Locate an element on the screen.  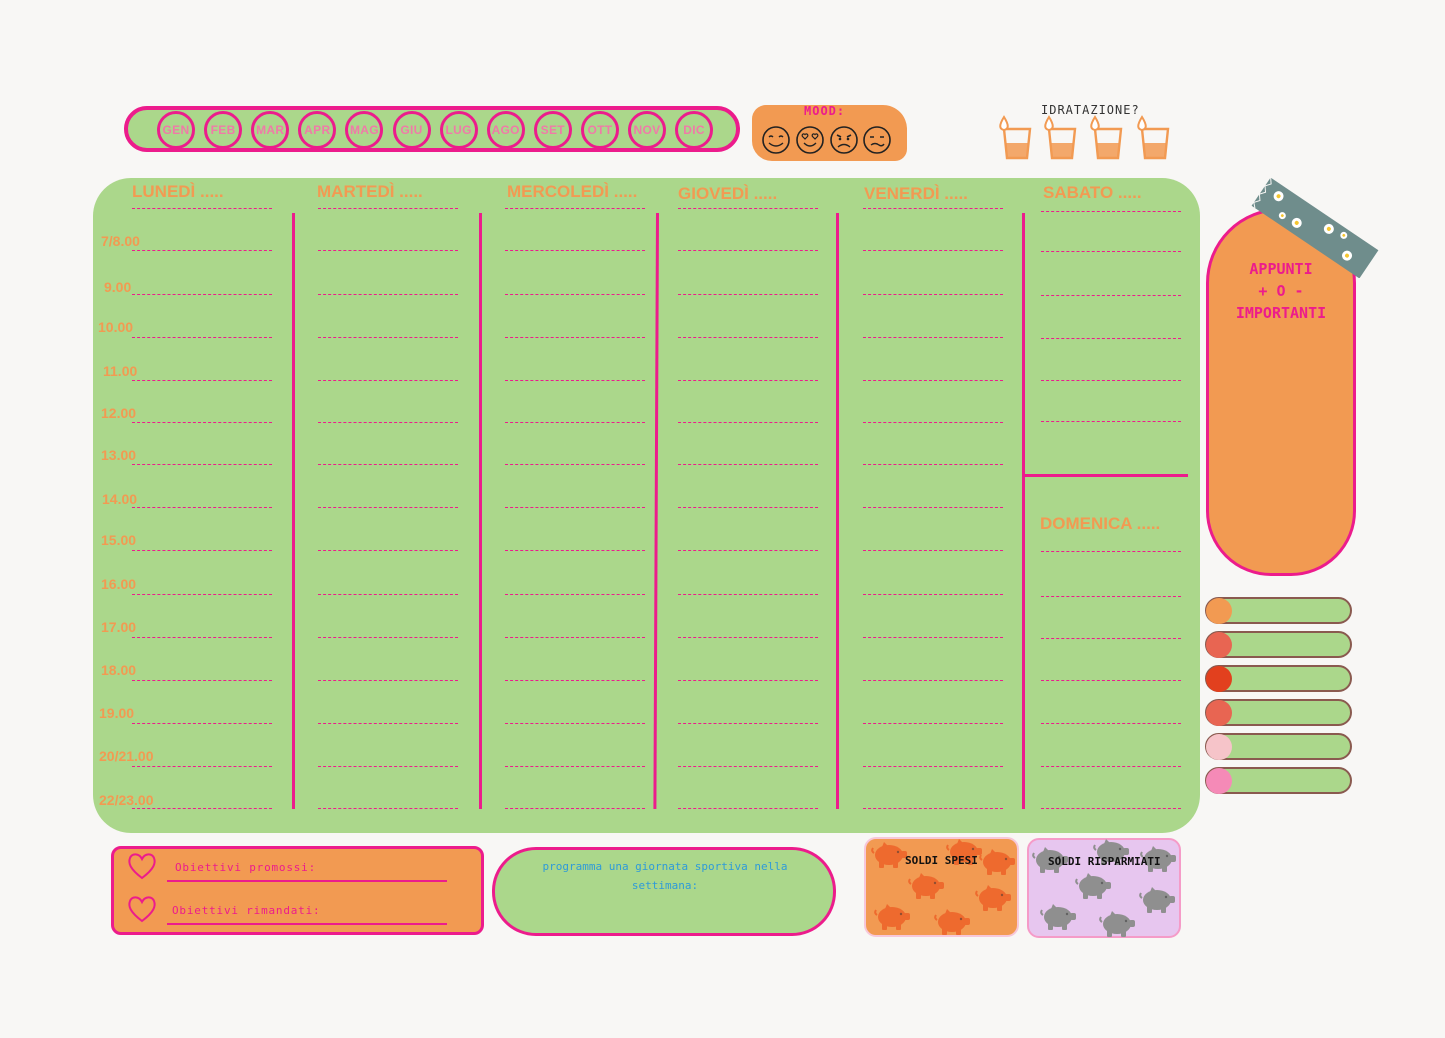
heart-eyes-face-icon is located at coordinates (810, 140).